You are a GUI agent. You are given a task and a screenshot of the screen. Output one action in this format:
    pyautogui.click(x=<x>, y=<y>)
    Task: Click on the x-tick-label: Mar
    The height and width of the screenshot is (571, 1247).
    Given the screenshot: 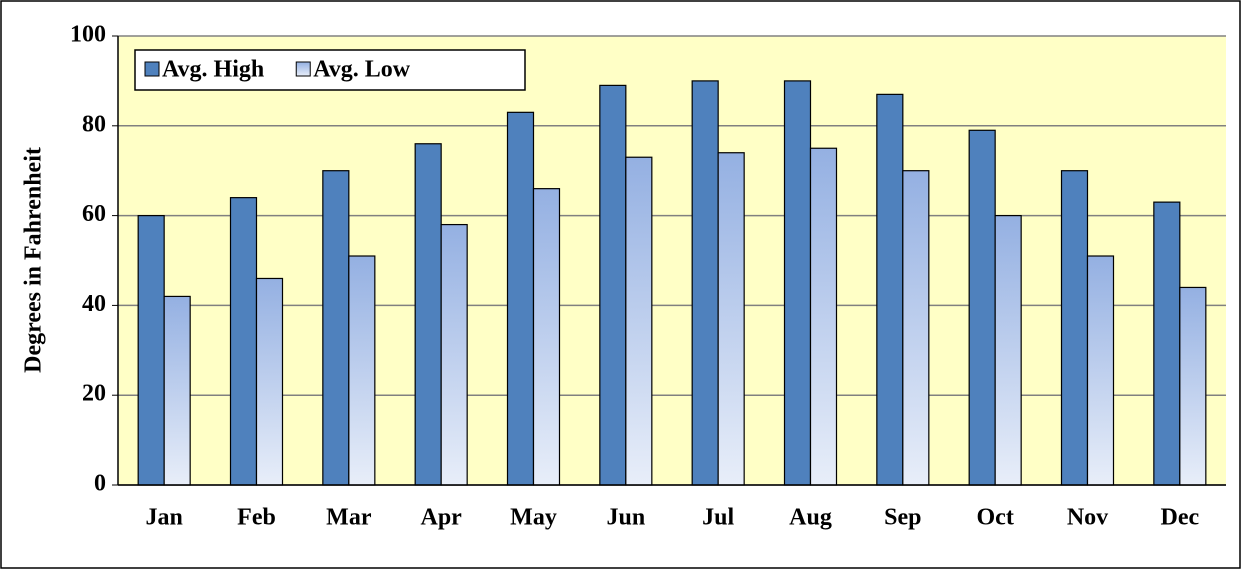 What is the action you would take?
    pyautogui.click(x=349, y=518)
    